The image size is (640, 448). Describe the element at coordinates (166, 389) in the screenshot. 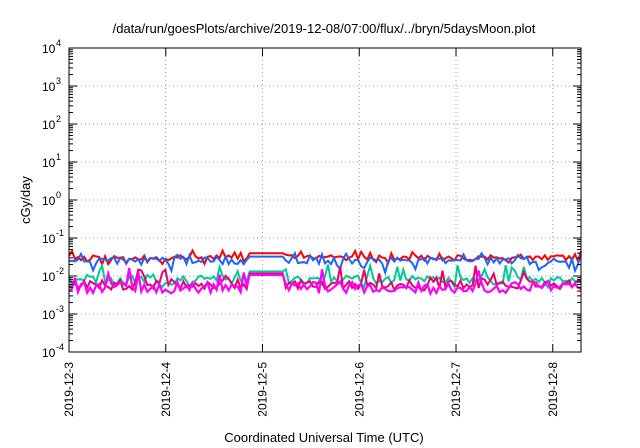

I see `x-tick-label: 2019-12-4` at that location.